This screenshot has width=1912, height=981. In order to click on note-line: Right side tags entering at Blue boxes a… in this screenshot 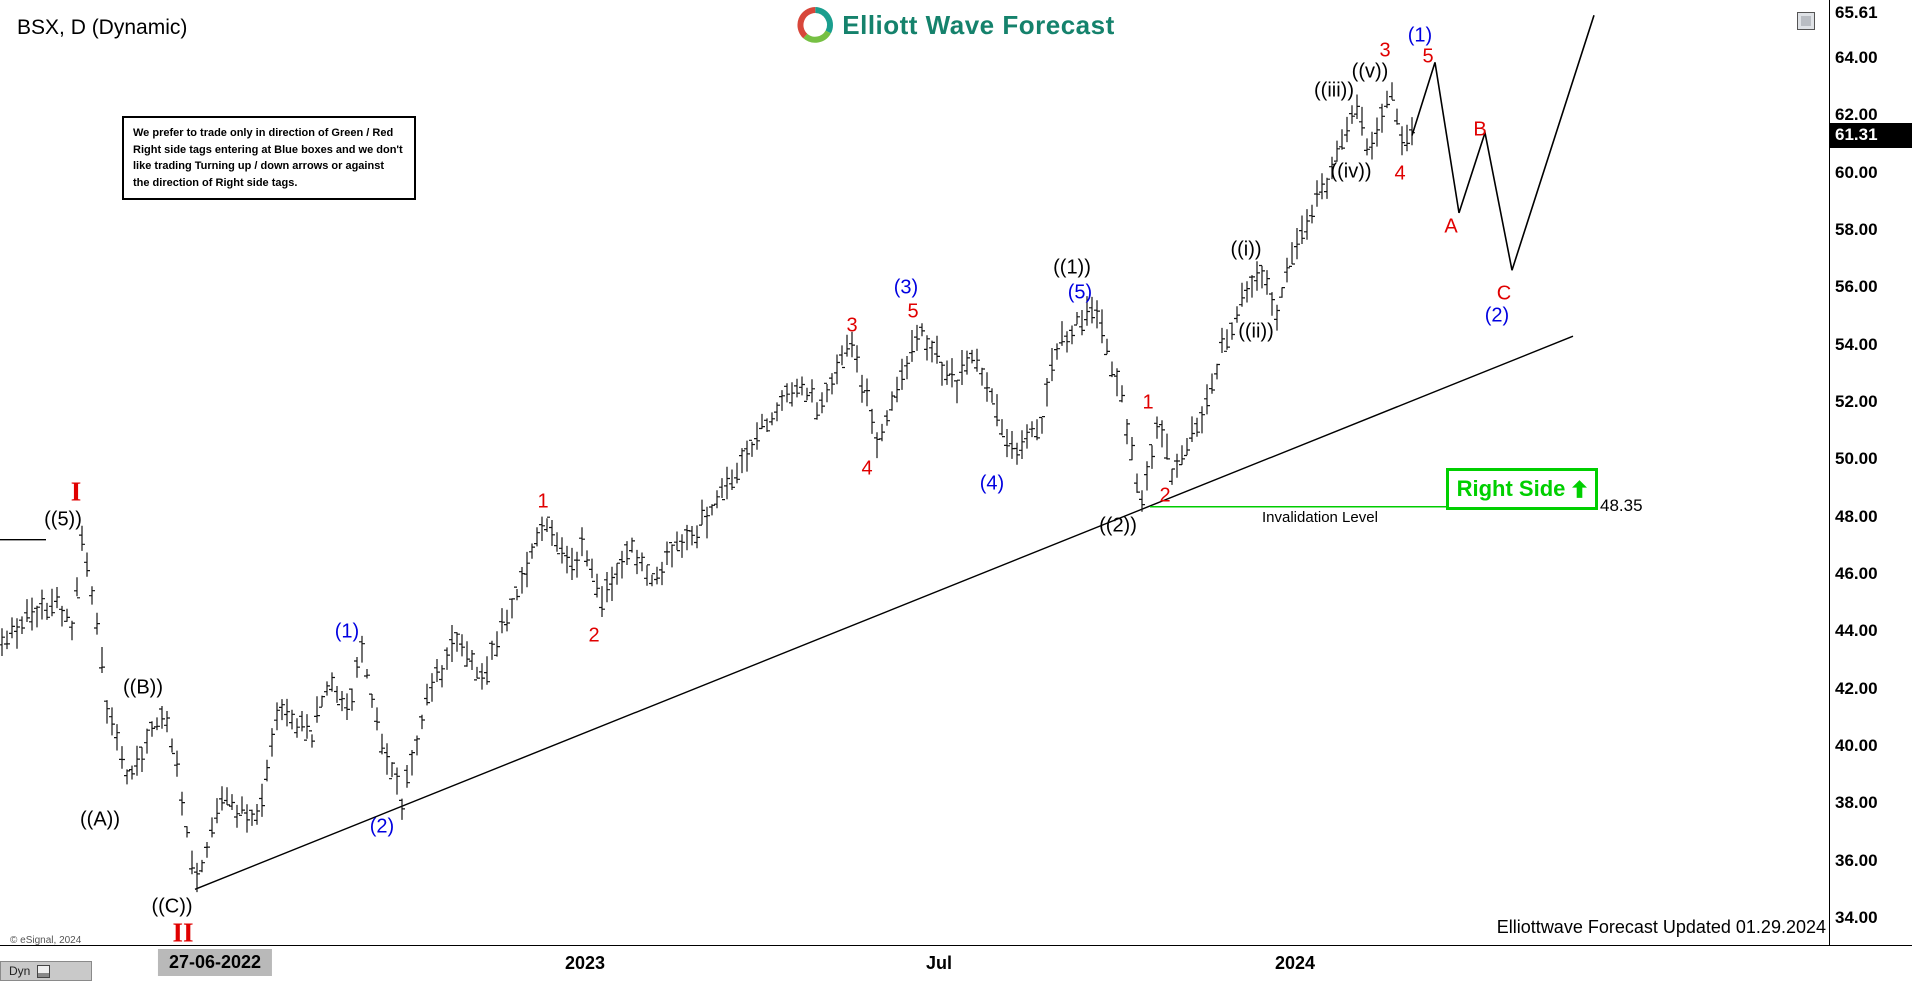, I will do `click(268, 149)`.